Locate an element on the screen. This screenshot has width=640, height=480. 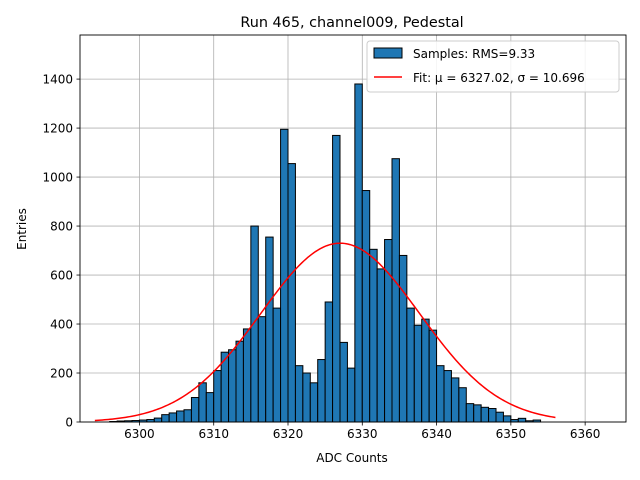
x-tick-label: 6320 is located at coordinates (288, 434).